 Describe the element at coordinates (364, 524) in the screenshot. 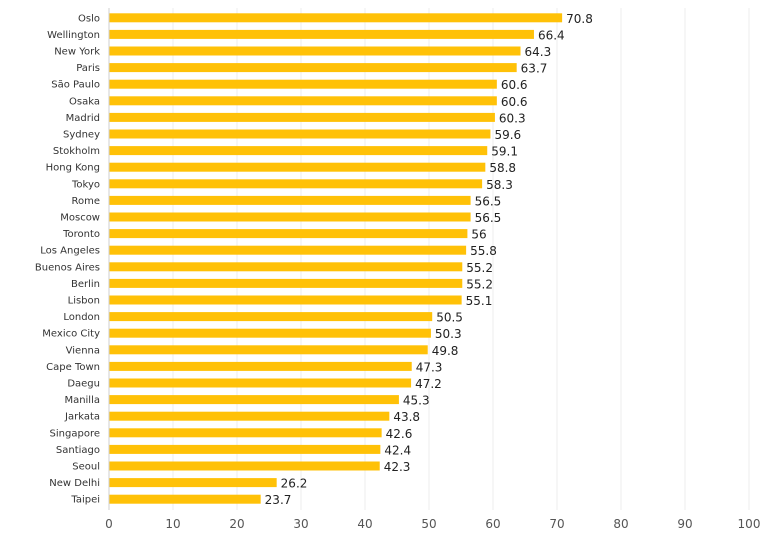

I see `x-tick-label: 40` at that location.